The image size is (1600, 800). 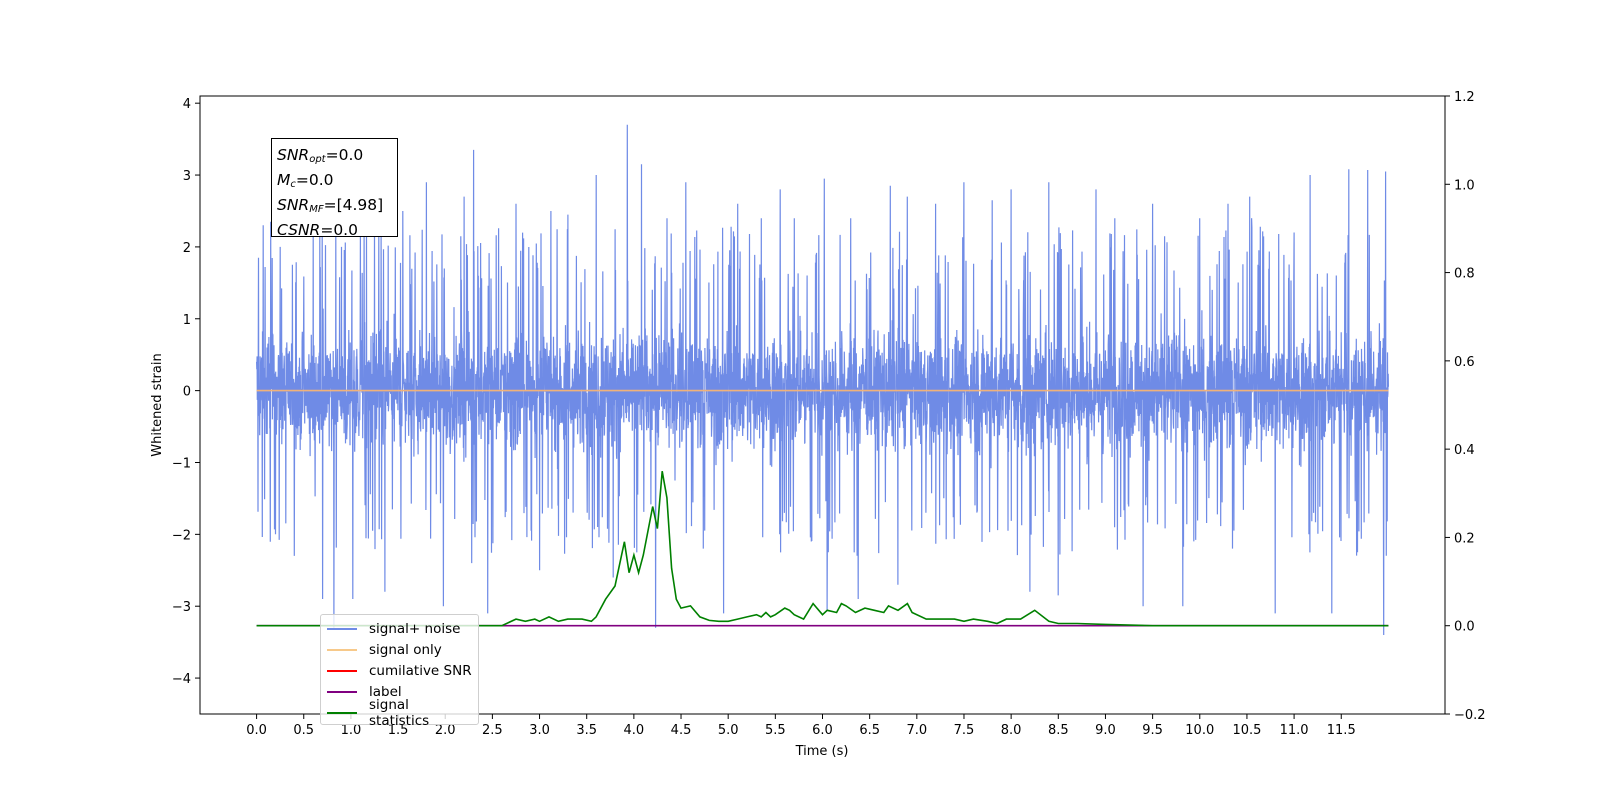 What do you see at coordinates (1464, 97) in the screenshot?
I see `y2-tick-label: 1.2` at bounding box center [1464, 97].